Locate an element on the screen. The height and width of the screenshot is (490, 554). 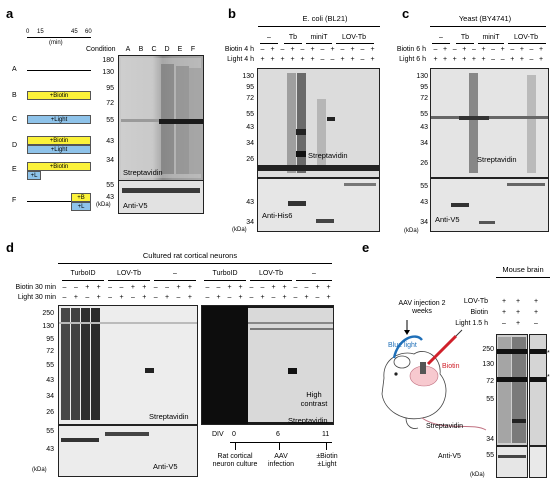
e-sign: + is located at coordinates (518, 323).